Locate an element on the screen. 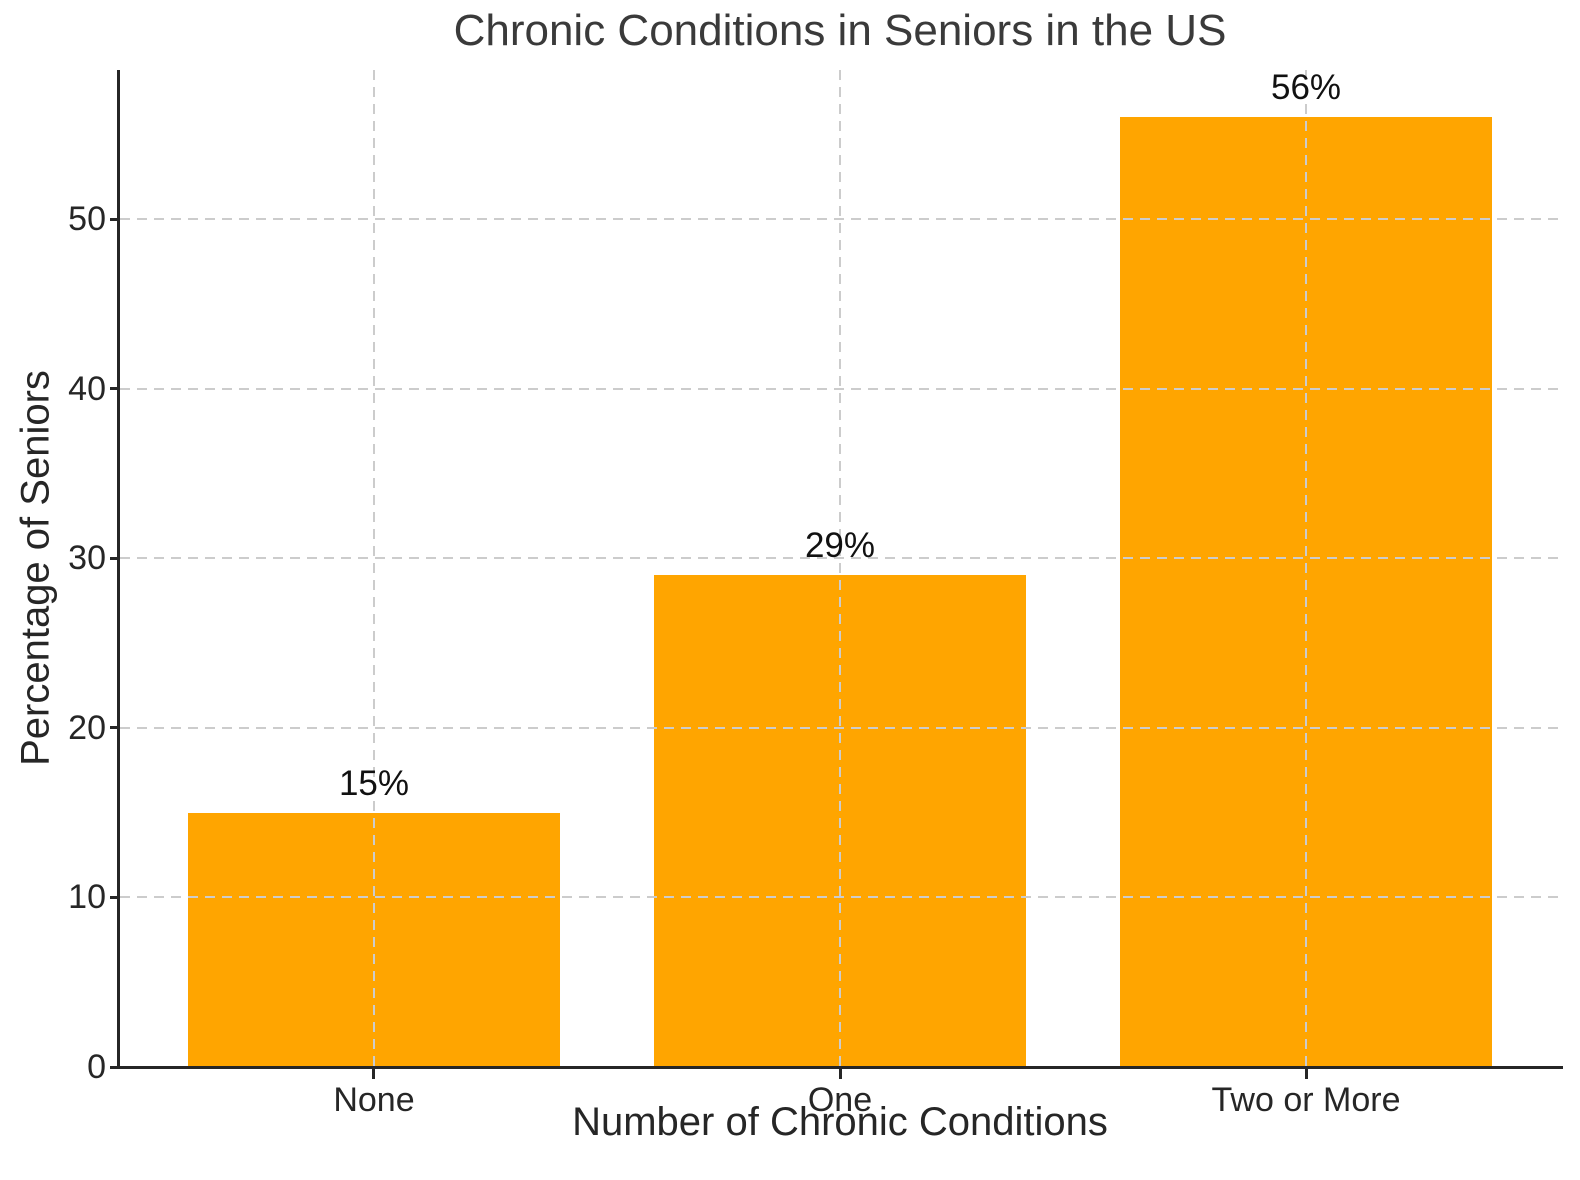 The image size is (1580, 1180). y-axis-spine is located at coordinates (118, 569).